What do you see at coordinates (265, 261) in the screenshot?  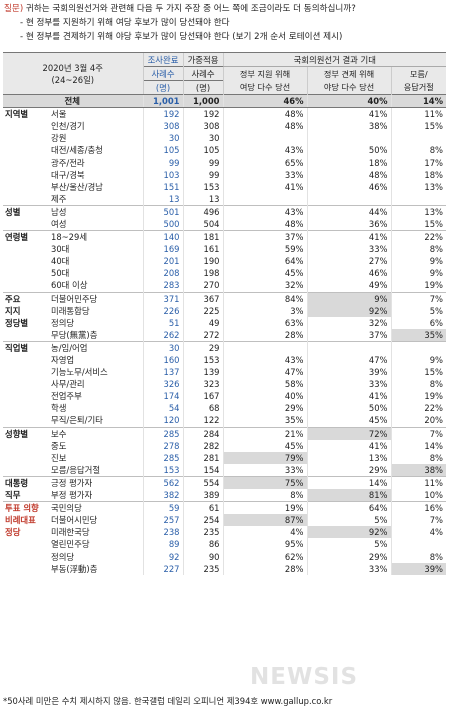 I see `cell-support-ruling: 64%` at bounding box center [265, 261].